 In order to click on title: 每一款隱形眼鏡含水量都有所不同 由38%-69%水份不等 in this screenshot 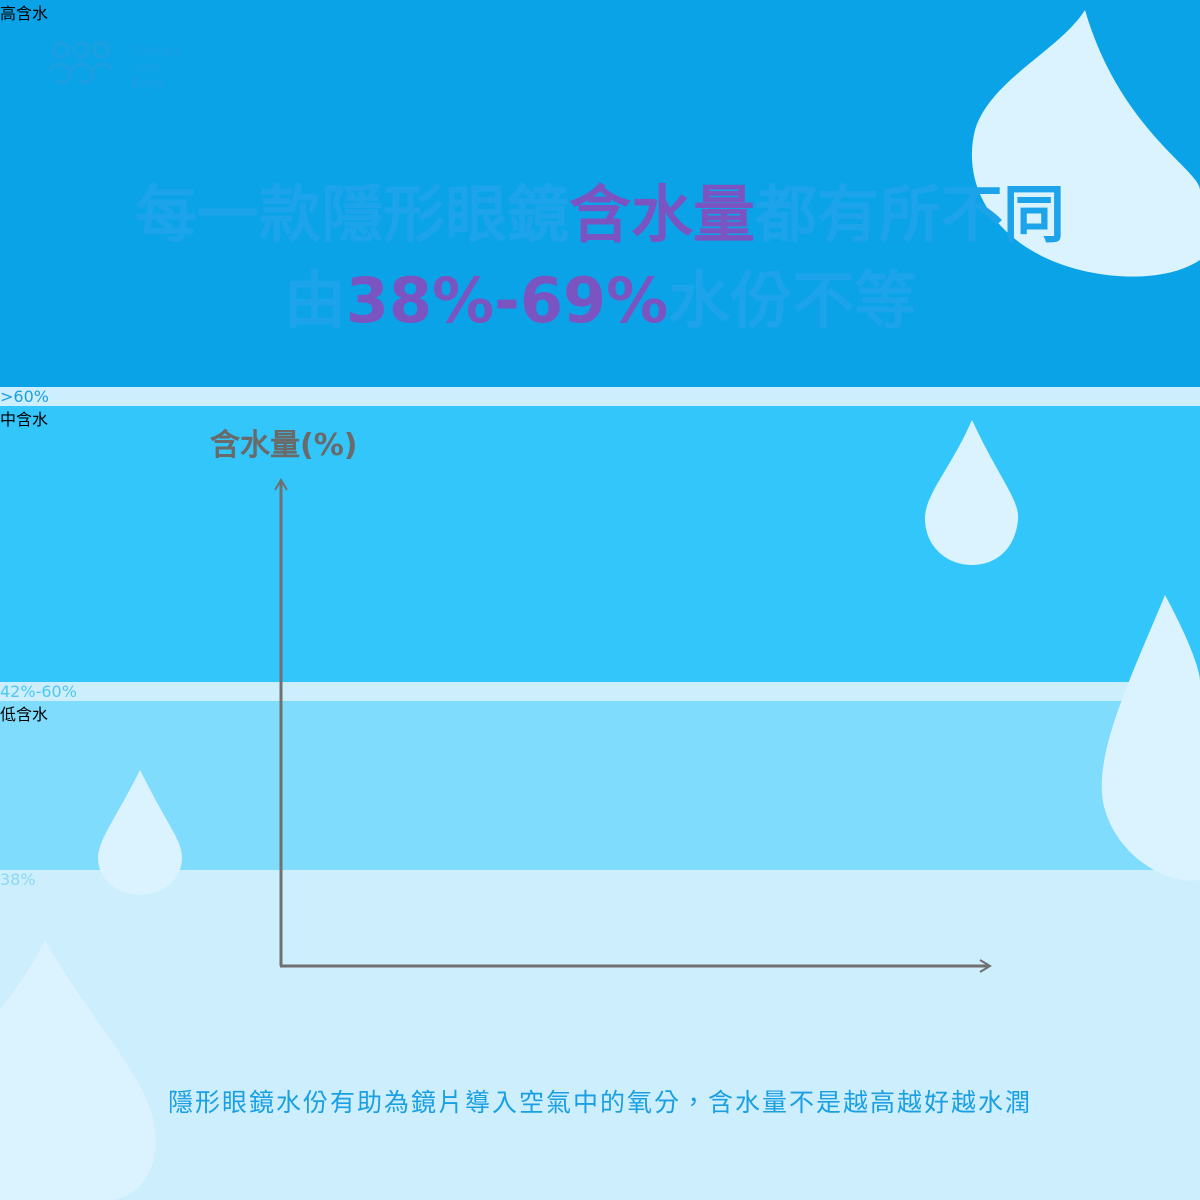, I will do `click(600, 258)`.